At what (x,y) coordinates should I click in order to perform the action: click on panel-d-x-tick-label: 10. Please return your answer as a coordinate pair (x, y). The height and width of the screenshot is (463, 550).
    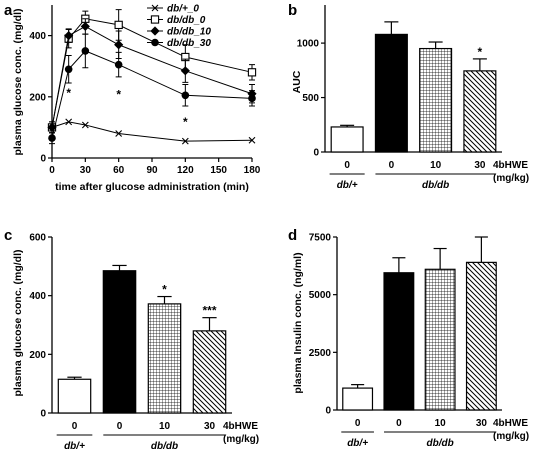
    Looking at the image, I should click on (441, 423).